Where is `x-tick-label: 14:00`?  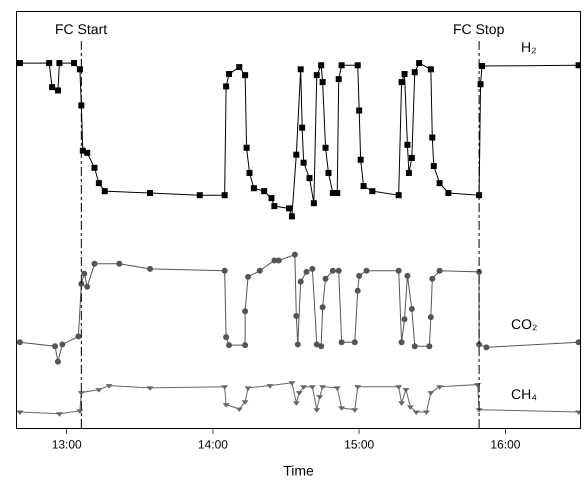 x-tick-label: 14:00 is located at coordinates (213, 444).